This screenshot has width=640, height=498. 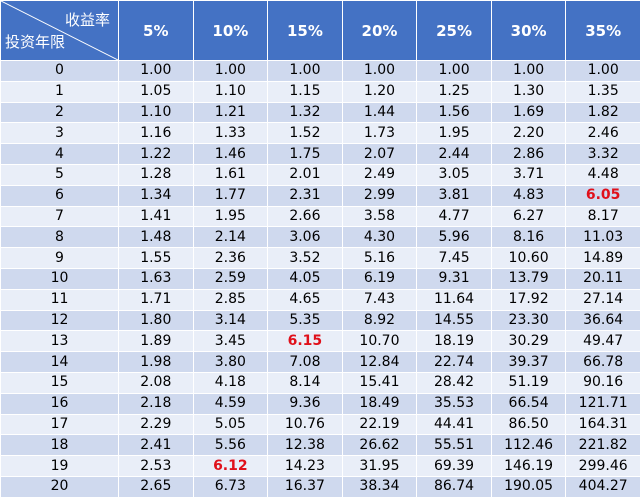 What do you see at coordinates (305, 382) in the screenshot?
I see `value-cell: 8.14` at bounding box center [305, 382].